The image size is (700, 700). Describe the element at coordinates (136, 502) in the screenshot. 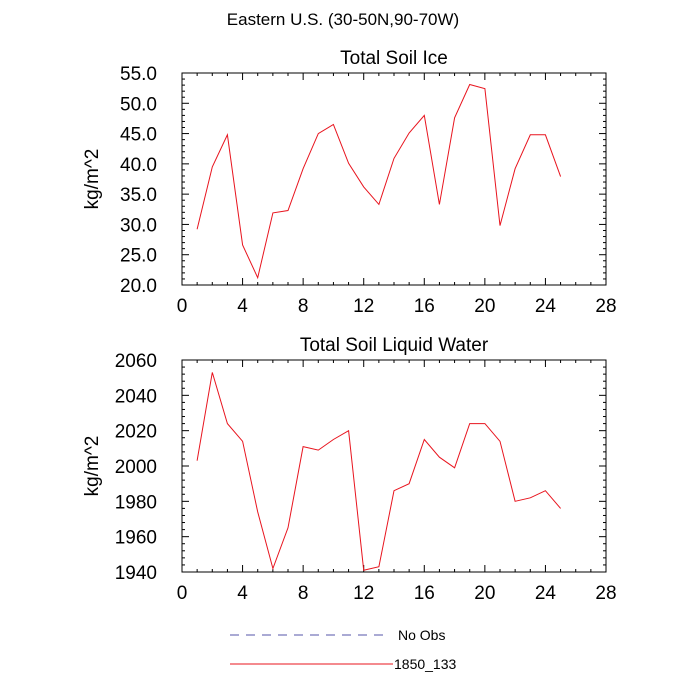

I see `y-tick-label: 1980` at that location.